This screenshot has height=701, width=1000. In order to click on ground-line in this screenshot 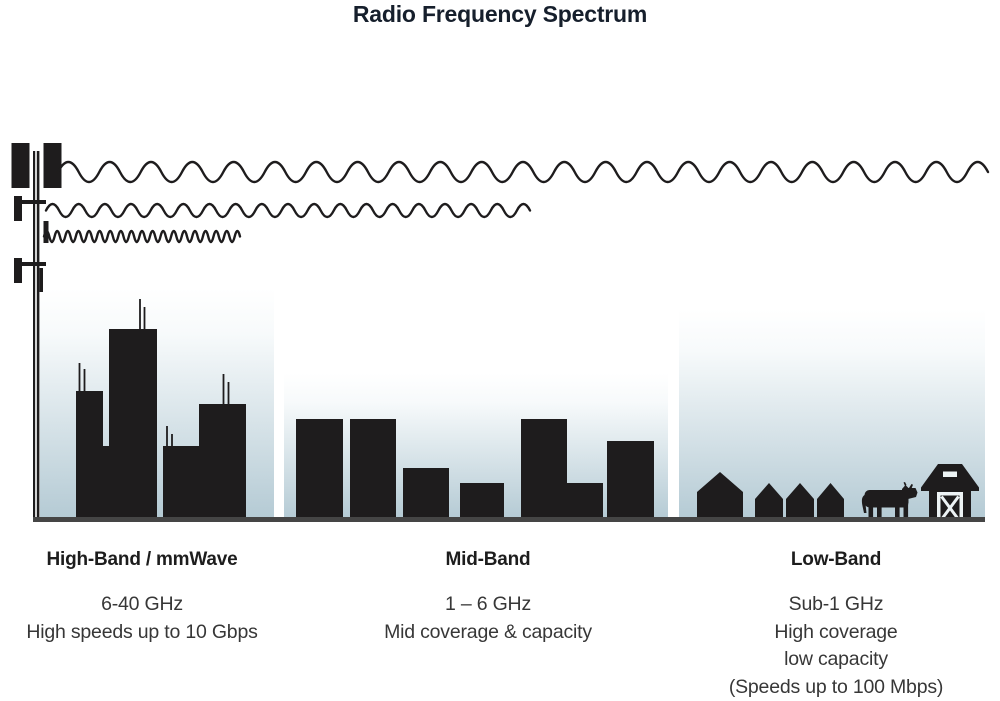, I will do `click(509, 519)`.